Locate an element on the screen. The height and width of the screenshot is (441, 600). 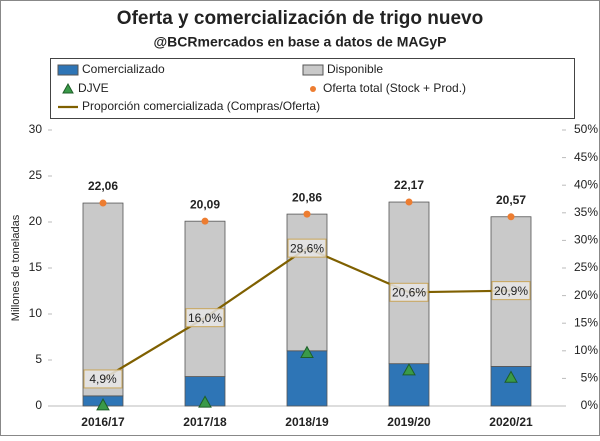
chart-title: Oferta y comercialización de trigo nuevo is located at coordinates (300, 18).